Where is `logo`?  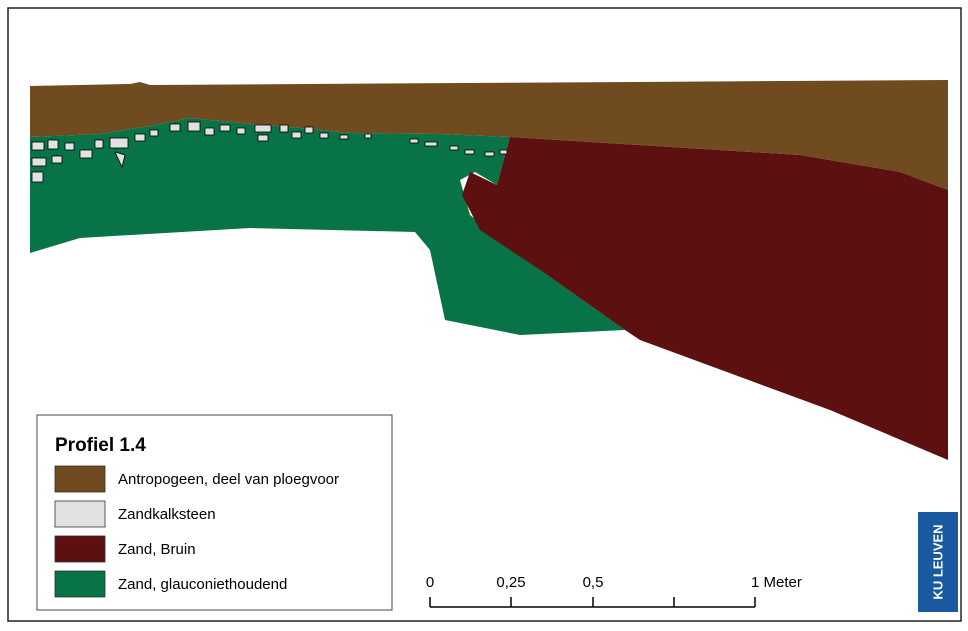 logo is located at coordinates (938, 562).